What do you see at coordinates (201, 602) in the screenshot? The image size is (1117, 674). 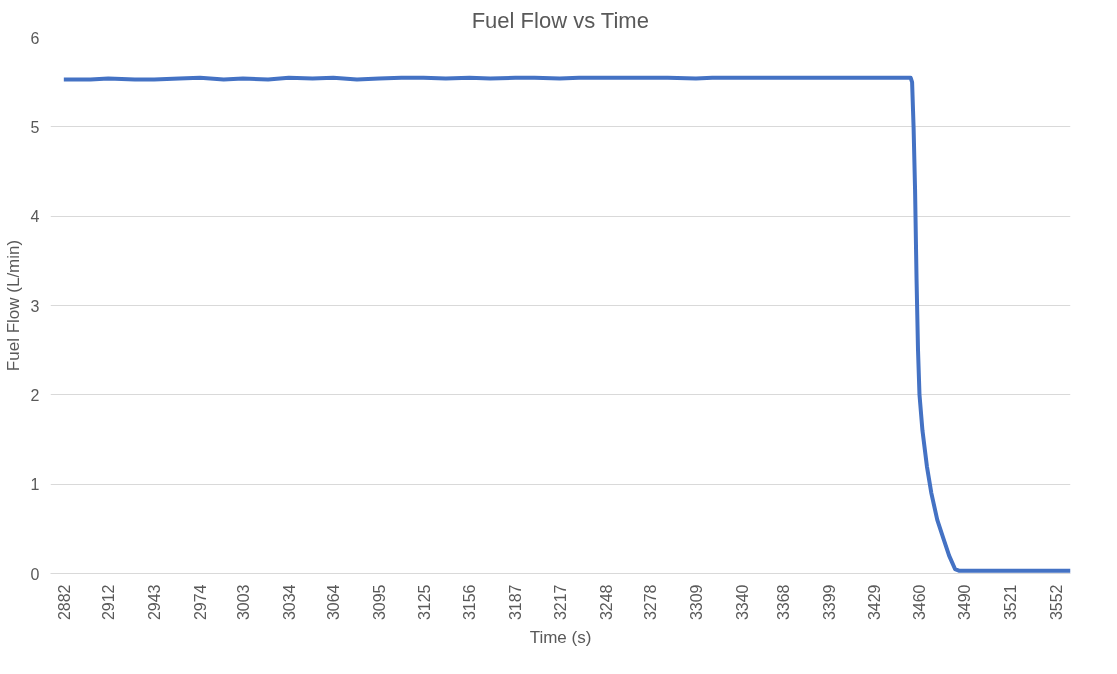 I see `x-tick-label: 2974` at bounding box center [201, 602].